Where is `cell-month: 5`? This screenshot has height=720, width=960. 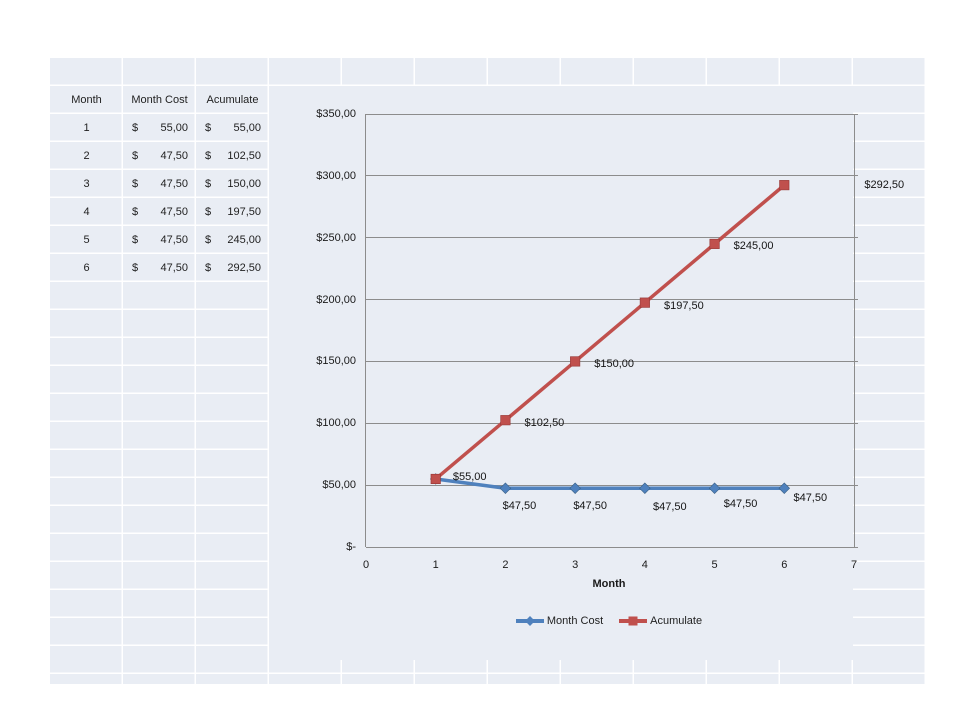
cell-month: 5 is located at coordinates (86, 240).